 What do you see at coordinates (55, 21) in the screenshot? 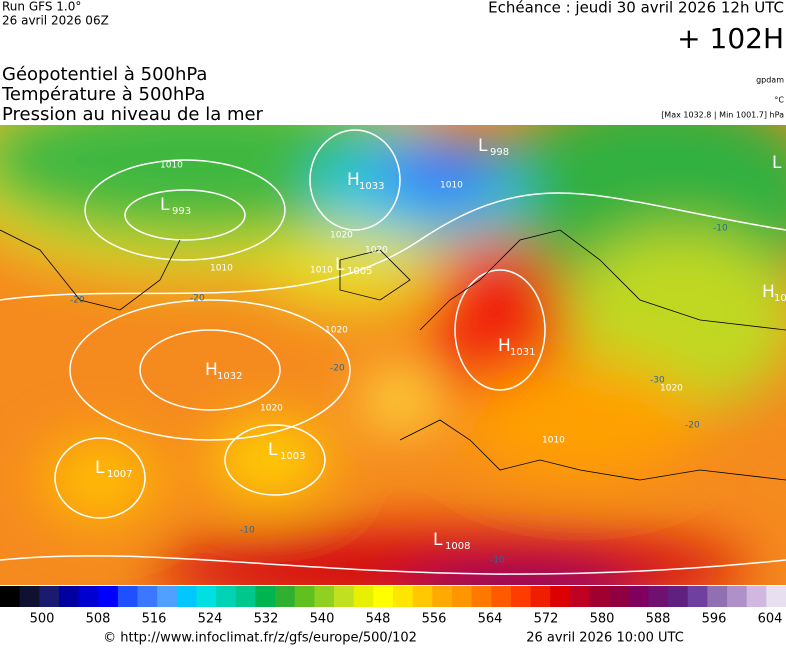
I see `run-date: 26 avril 2026 06Z` at bounding box center [55, 21].